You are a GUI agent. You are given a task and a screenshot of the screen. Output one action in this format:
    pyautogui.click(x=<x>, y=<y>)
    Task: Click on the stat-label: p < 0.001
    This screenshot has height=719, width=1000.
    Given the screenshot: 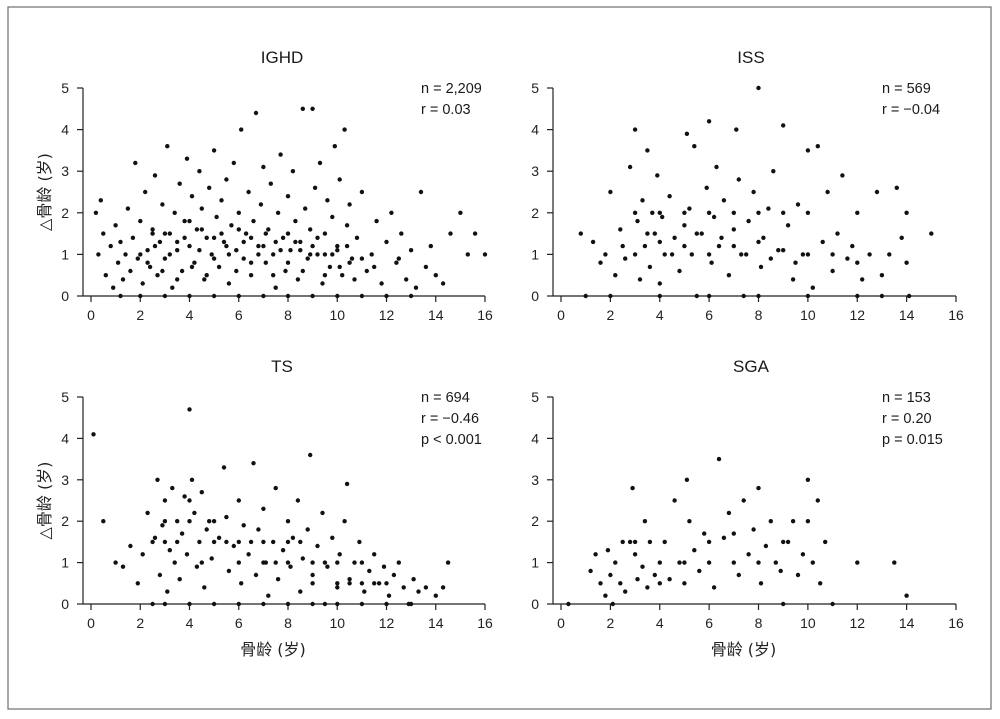 What is the action you would take?
    pyautogui.click(x=451, y=440)
    